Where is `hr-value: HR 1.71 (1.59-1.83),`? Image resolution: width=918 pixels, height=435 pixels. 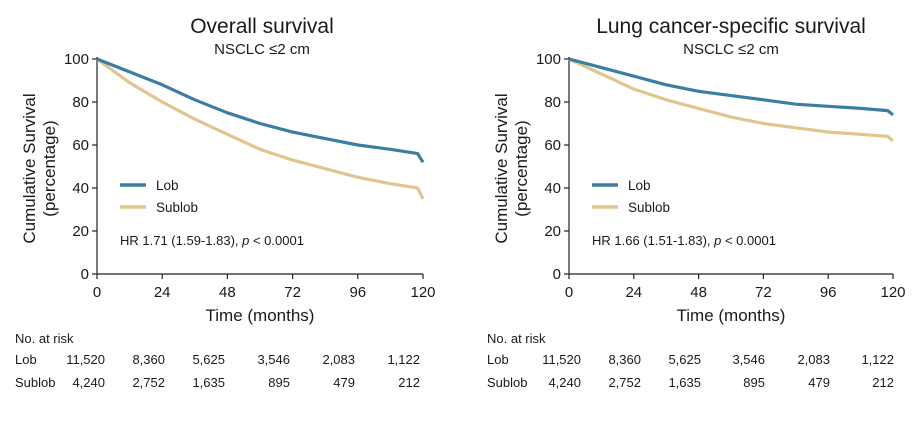 hr-value: HR 1.71 (1.59-1.83), is located at coordinates (181, 240).